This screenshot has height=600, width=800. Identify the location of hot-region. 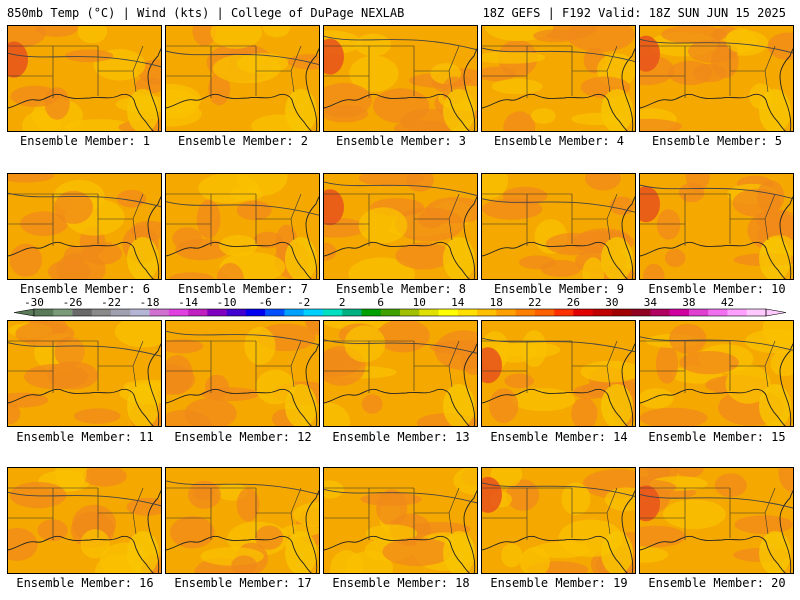
(492, 365).